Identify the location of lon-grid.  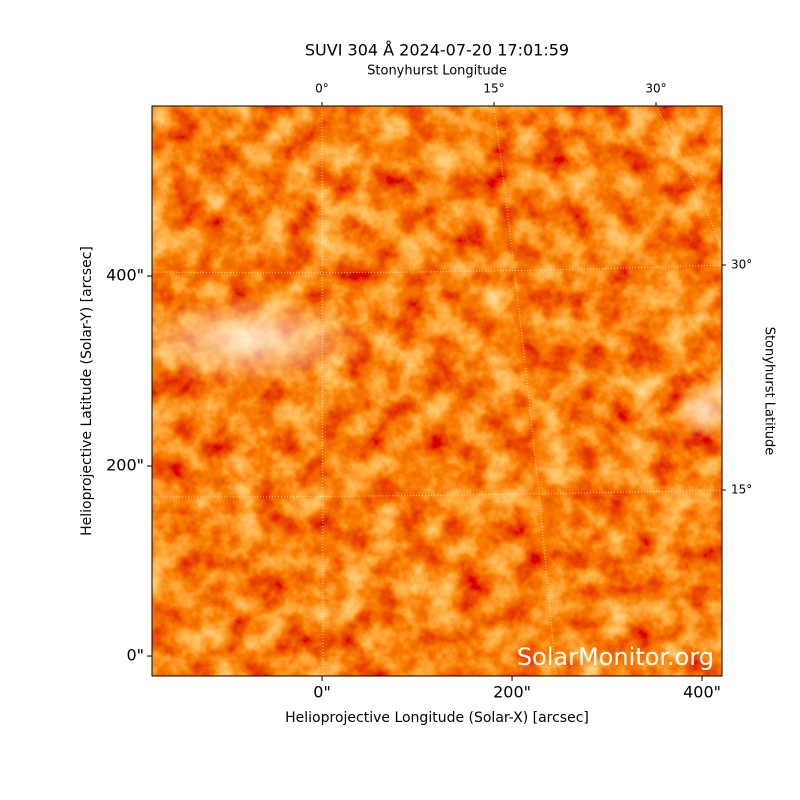
(322, 391).